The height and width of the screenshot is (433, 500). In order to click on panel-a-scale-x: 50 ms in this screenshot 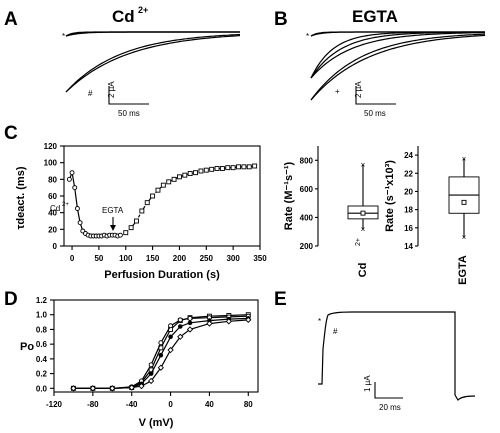, I will do `click(129, 113)`.